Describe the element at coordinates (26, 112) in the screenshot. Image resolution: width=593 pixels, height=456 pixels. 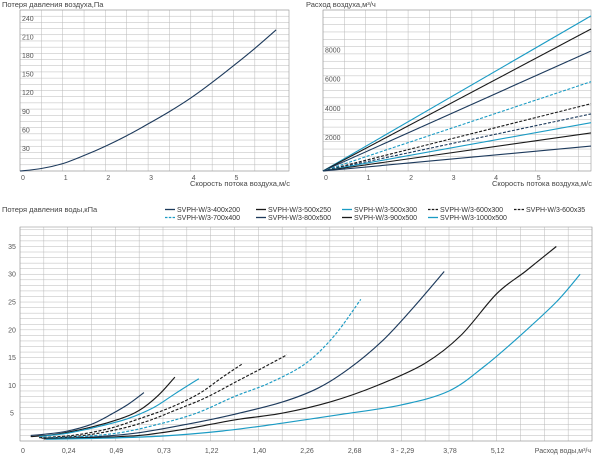
I see `c1-ytick-label: 90` at that location.